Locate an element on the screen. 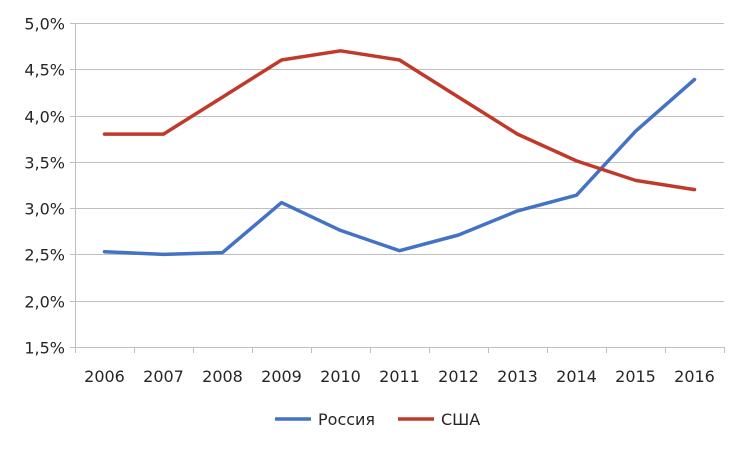 This screenshot has width=749, height=449. y-tick-label: 3,5% is located at coordinates (44, 163).